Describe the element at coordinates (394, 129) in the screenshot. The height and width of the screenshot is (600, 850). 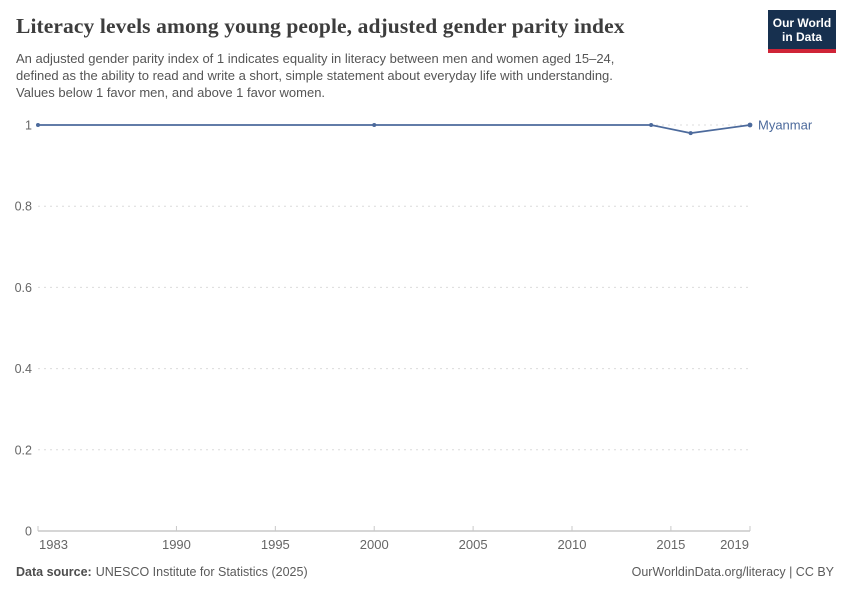
I see `series-line` at that location.